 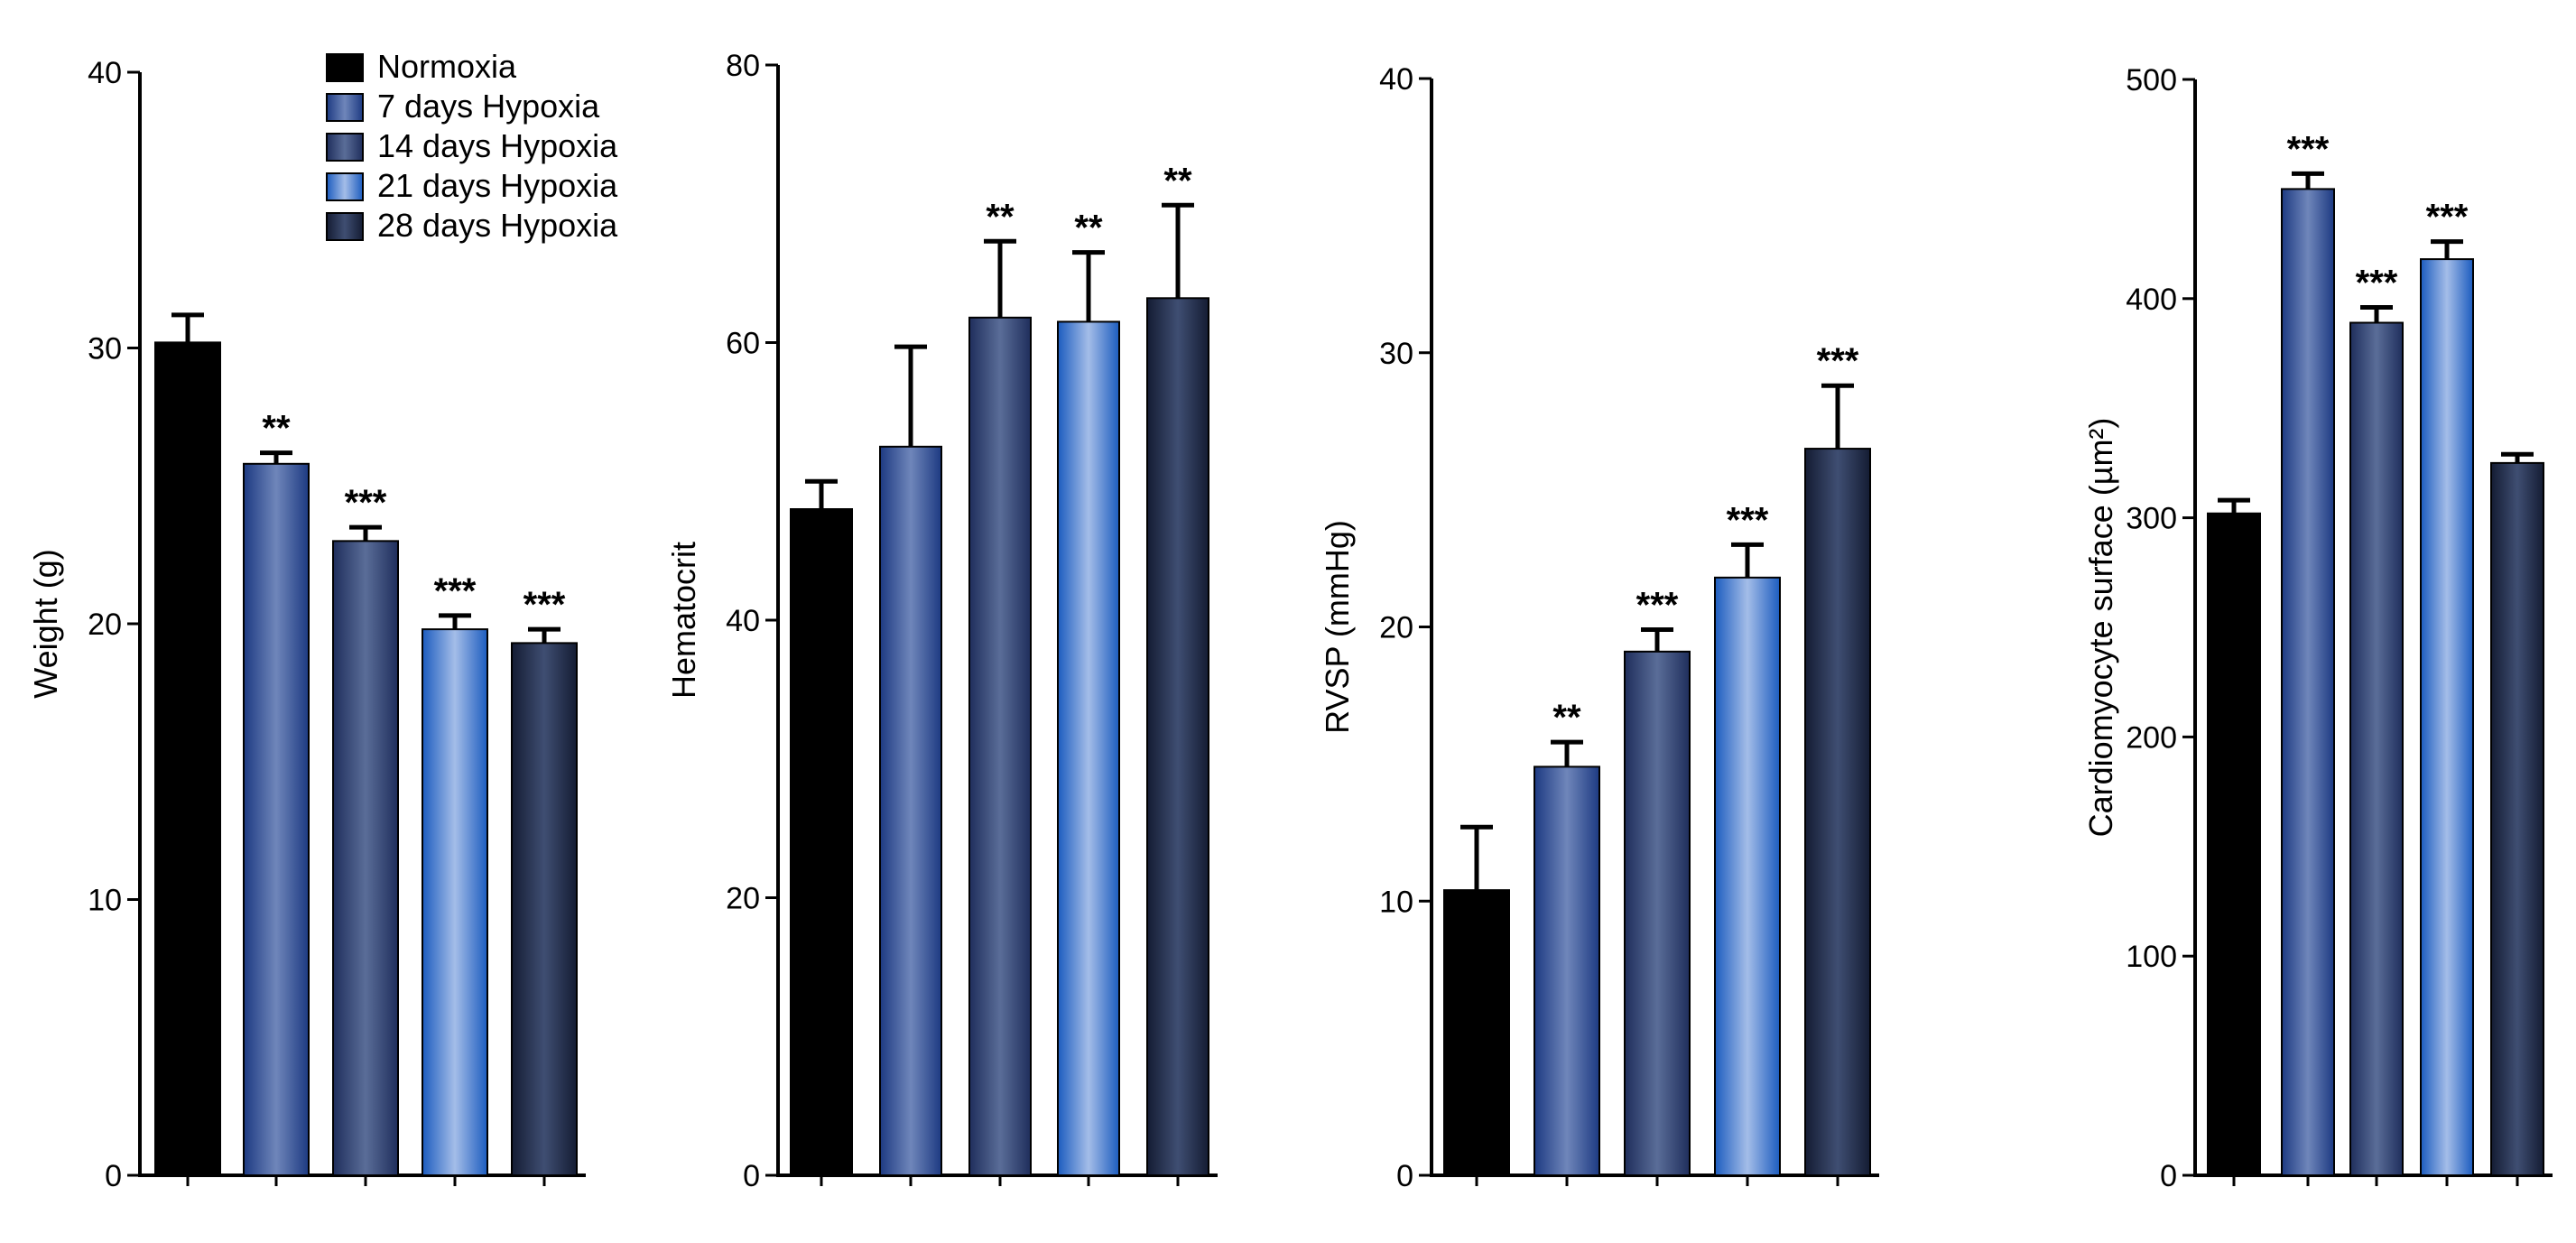 I want to click on y-tick-label: 300, so click(x=2151, y=519).